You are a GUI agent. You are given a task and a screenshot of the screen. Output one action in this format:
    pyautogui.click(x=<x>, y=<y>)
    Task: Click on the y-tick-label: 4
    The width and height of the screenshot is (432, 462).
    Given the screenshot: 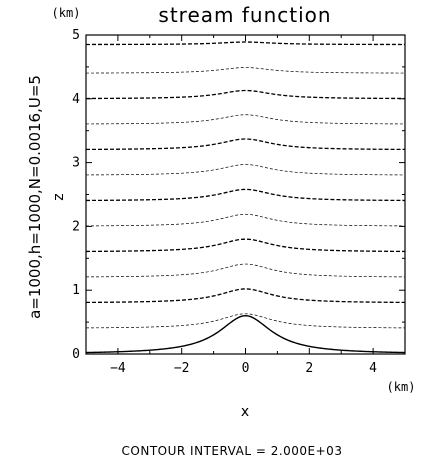 What is the action you would take?
    pyautogui.click(x=76, y=99)
    